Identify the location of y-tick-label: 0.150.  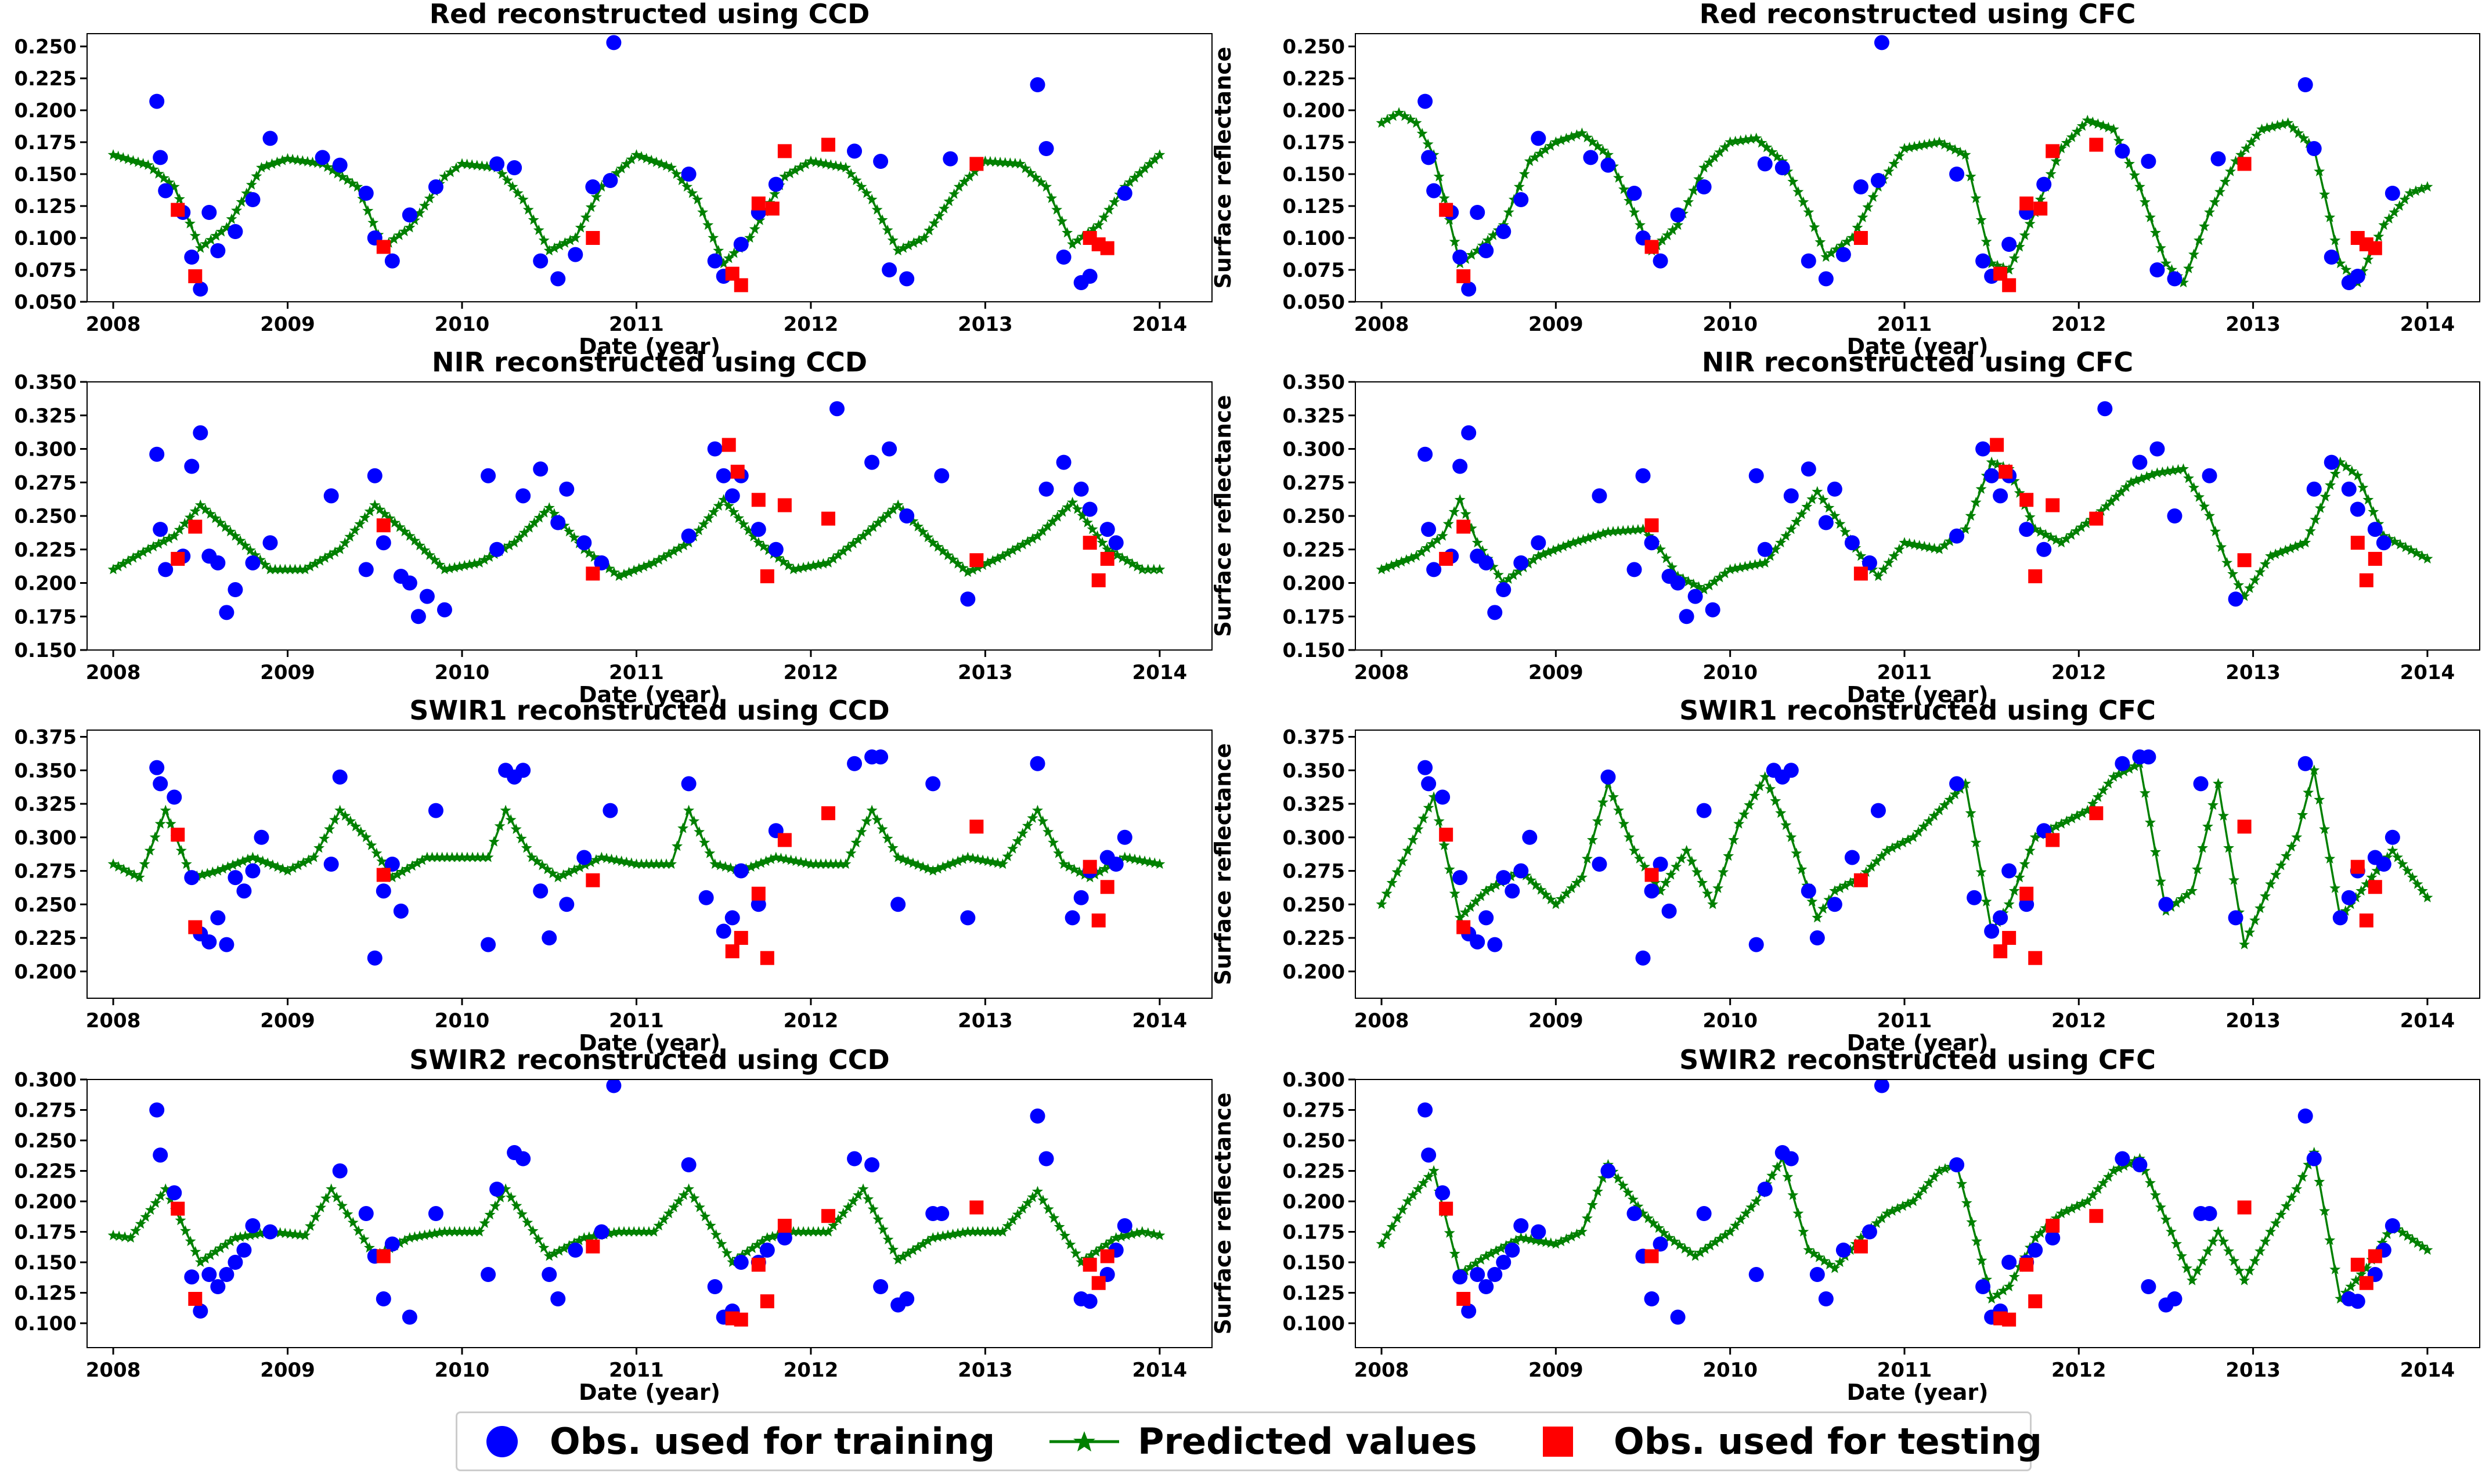
(45, 174).